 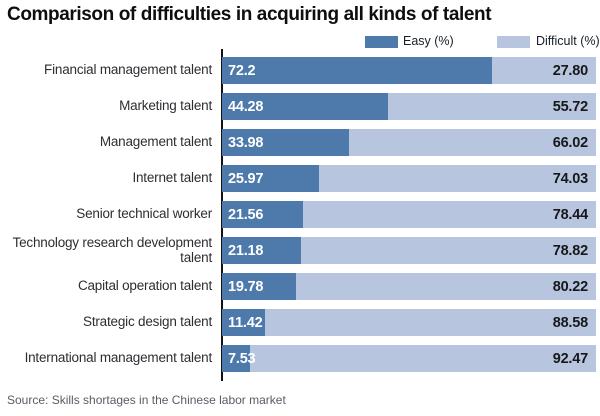 I want to click on chart-row: Marketing talent 44.28 55.72, so click(x=298, y=106).